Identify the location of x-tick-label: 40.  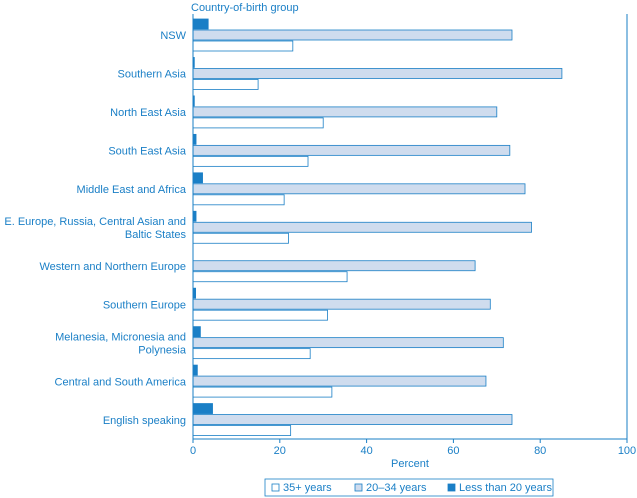
(366, 451).